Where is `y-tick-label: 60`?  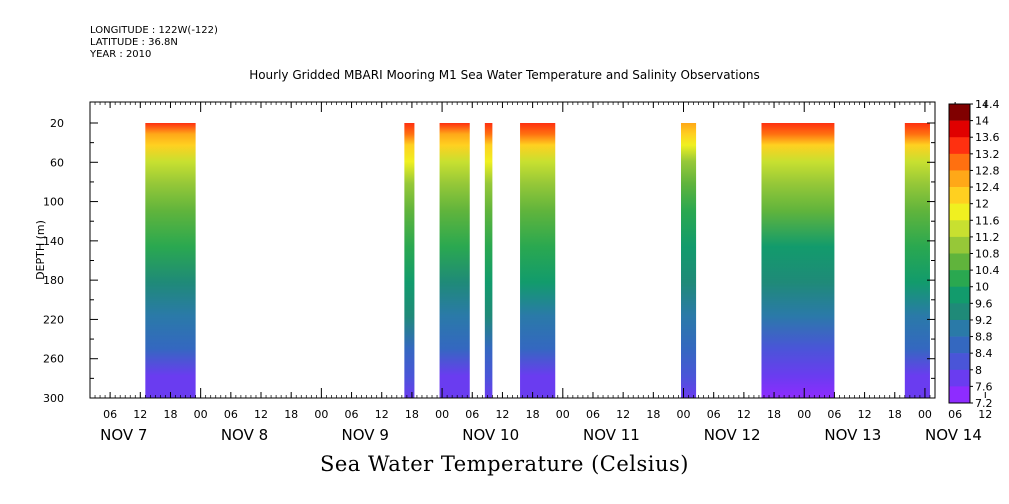 y-tick-label: 60 is located at coordinates (57, 162).